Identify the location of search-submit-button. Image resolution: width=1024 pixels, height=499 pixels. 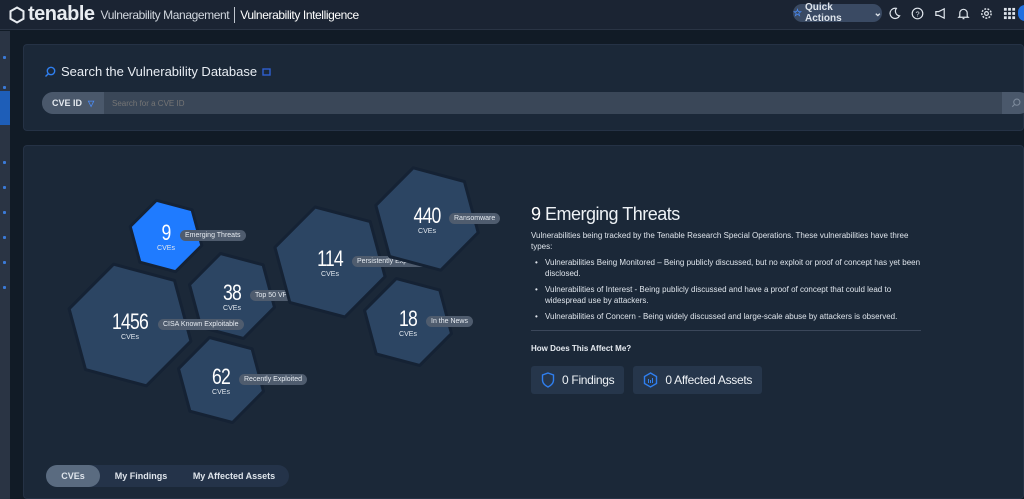
(1013, 103).